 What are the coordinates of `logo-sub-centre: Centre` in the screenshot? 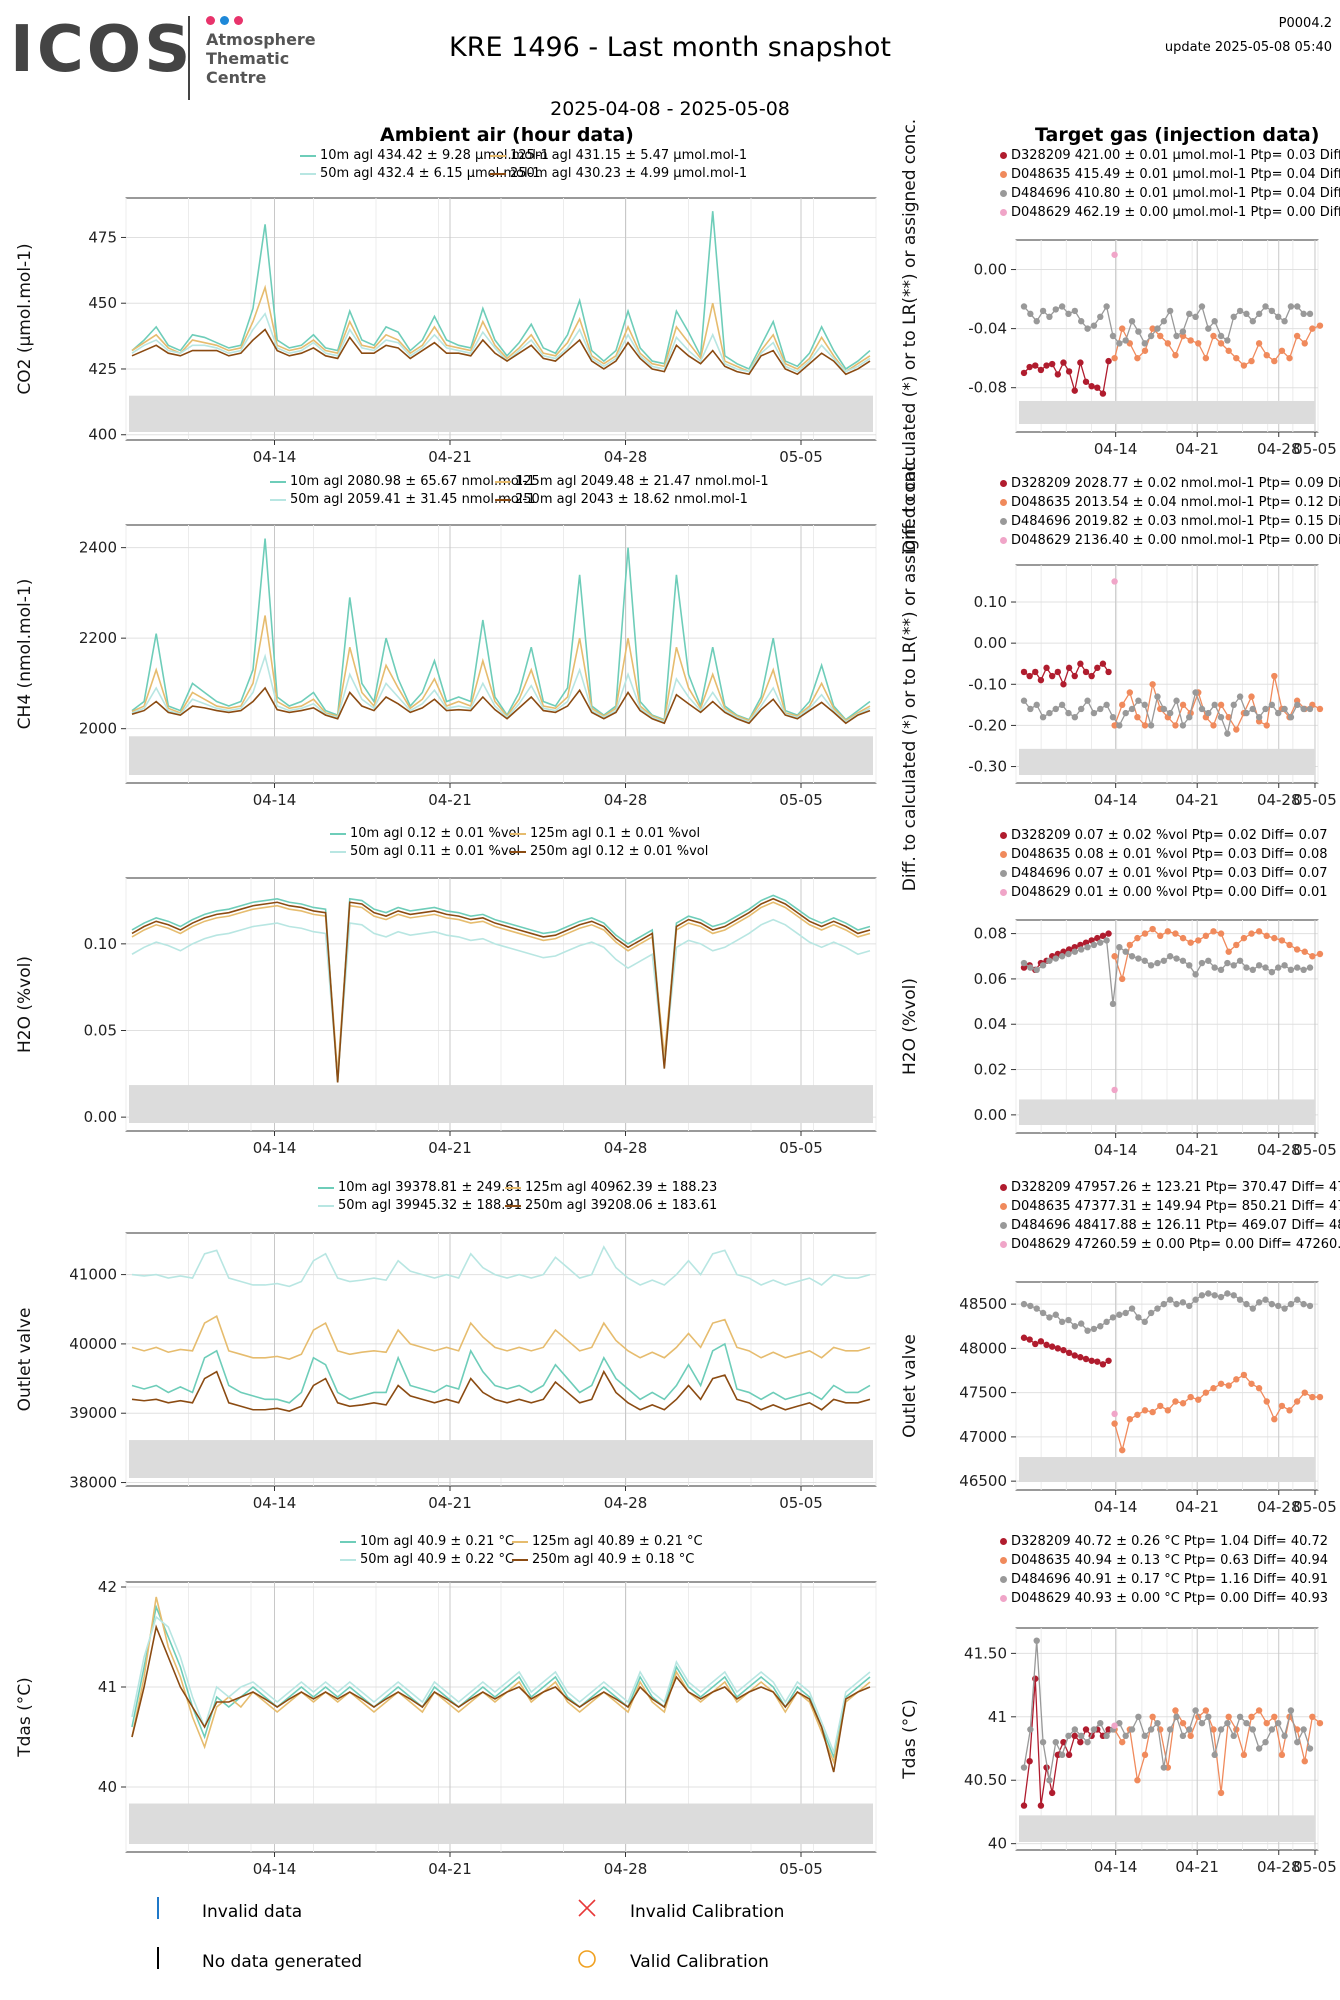 It's located at (236, 77).